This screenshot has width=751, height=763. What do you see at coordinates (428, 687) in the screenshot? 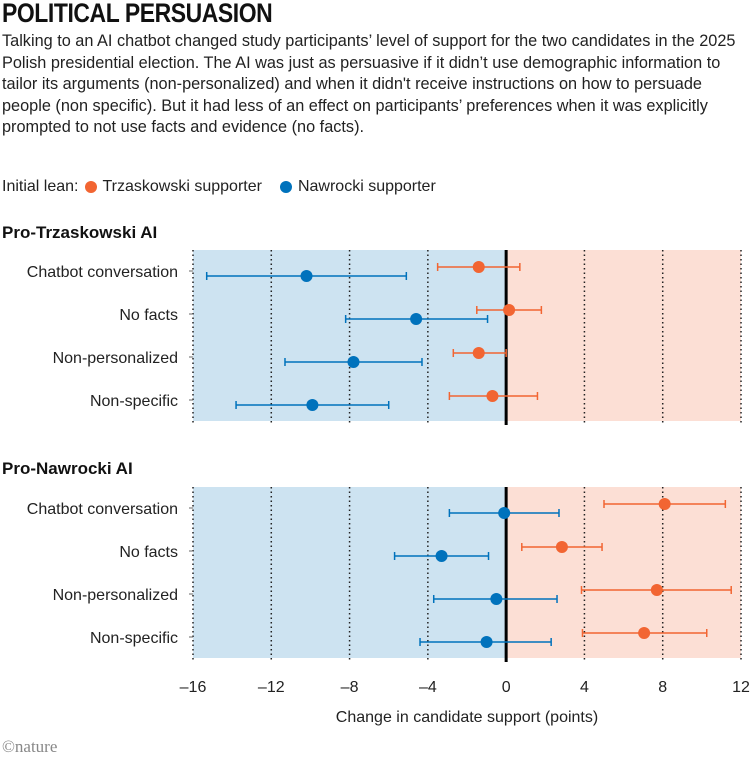
I see `x-tick-label: –4` at bounding box center [428, 687].